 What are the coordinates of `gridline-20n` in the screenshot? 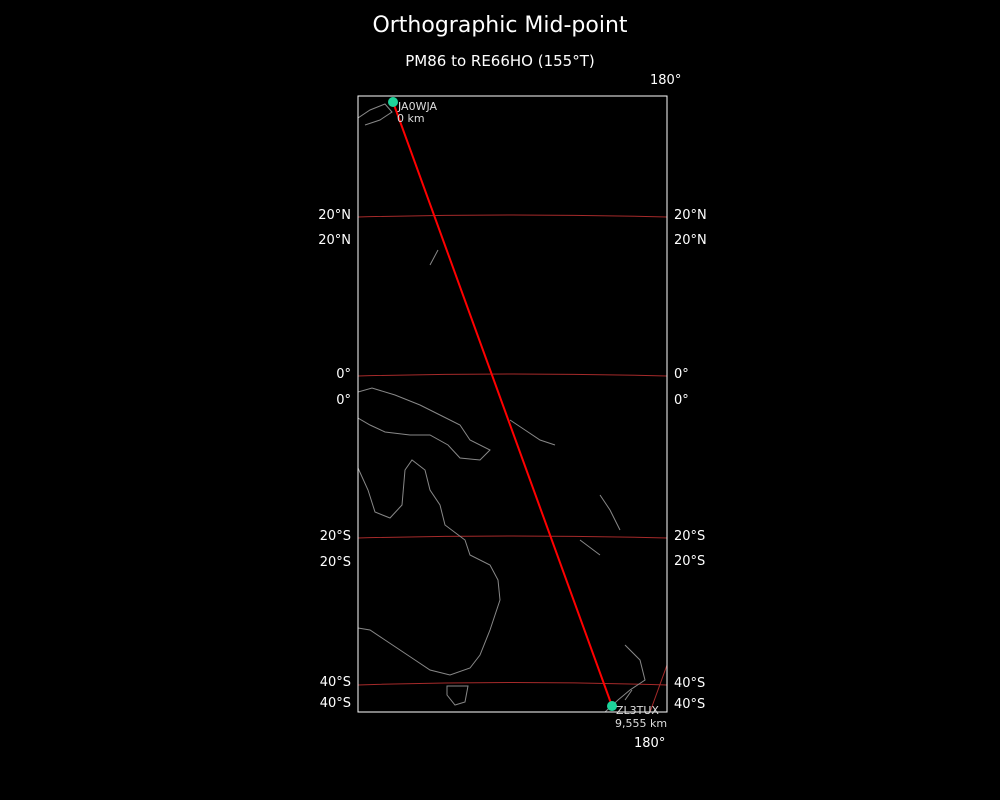 It's located at (512, 216).